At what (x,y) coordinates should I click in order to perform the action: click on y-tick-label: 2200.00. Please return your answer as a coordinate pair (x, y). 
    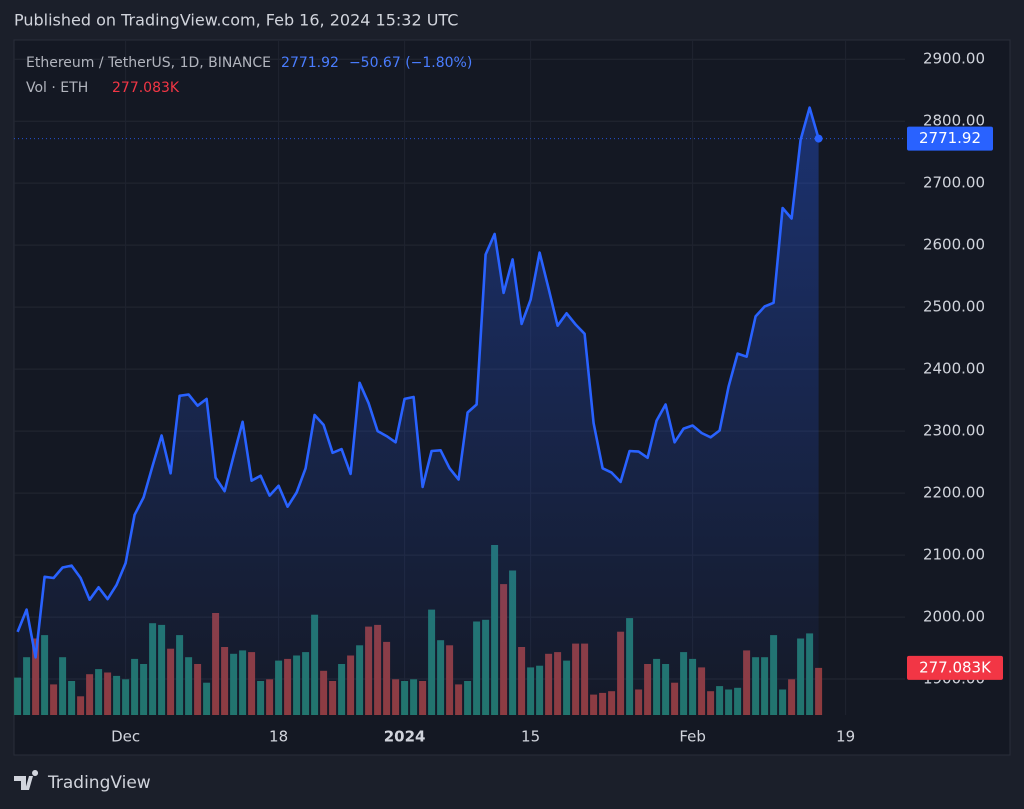
    Looking at the image, I should click on (954, 493).